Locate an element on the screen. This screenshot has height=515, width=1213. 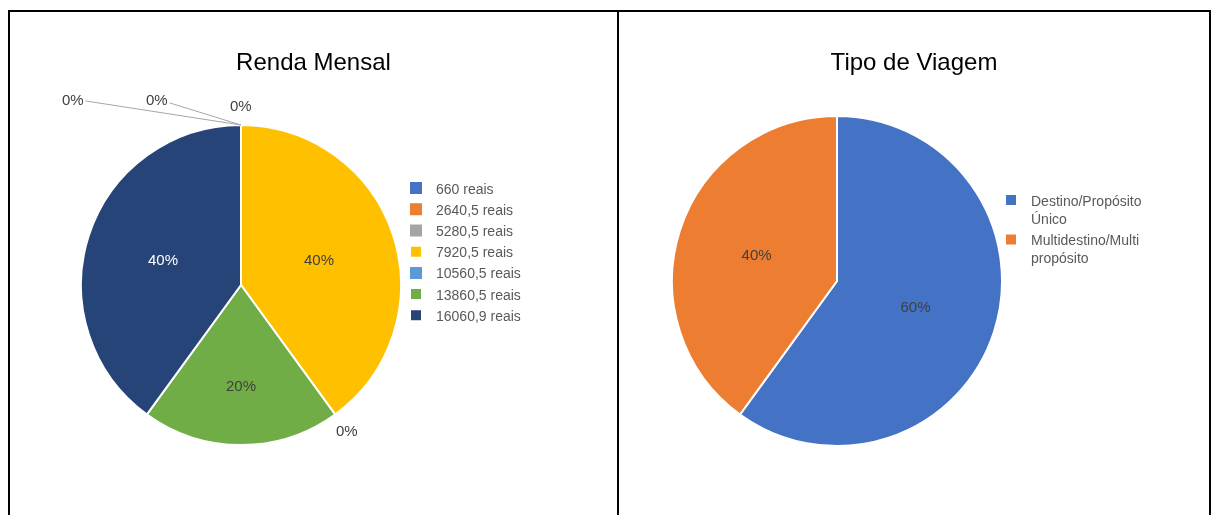
legend-label: 660 reais is located at coordinates (465, 188).